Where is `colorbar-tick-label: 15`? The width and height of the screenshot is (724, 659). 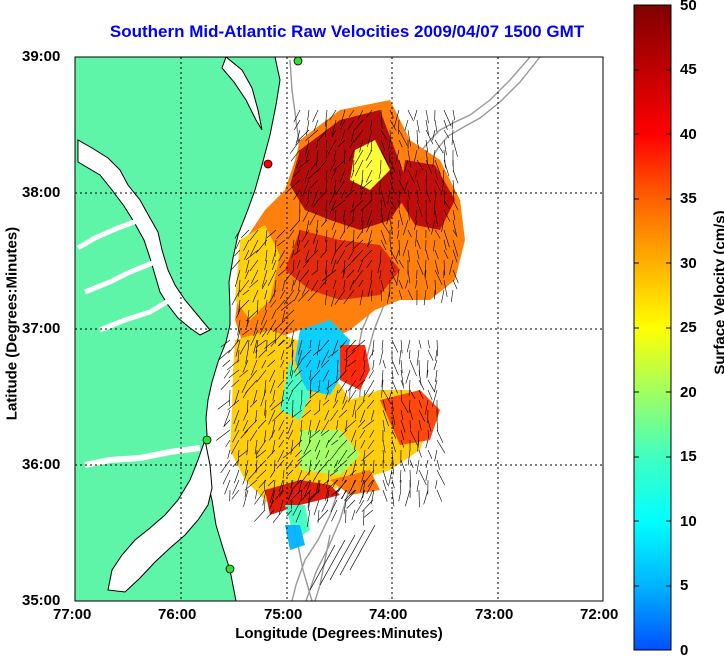
colorbar-tick-label: 15 is located at coordinates (688, 456).